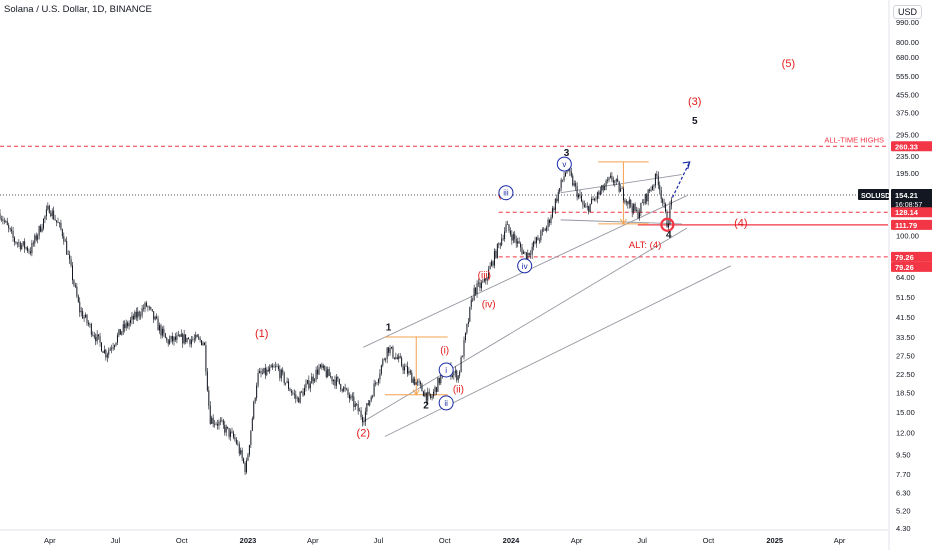 The height and width of the screenshot is (550, 932). What do you see at coordinates (489, 305) in the screenshot?
I see `wave-label-13: (iv)` at bounding box center [489, 305].